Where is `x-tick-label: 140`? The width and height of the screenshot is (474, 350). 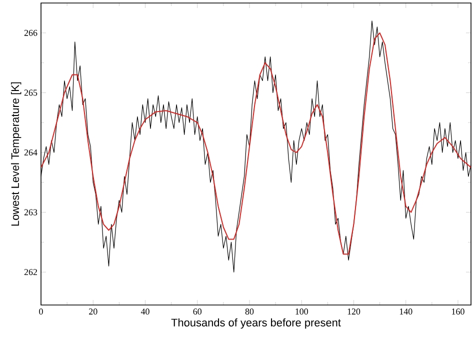
x-tick-label: 140 is located at coordinates (406, 311).